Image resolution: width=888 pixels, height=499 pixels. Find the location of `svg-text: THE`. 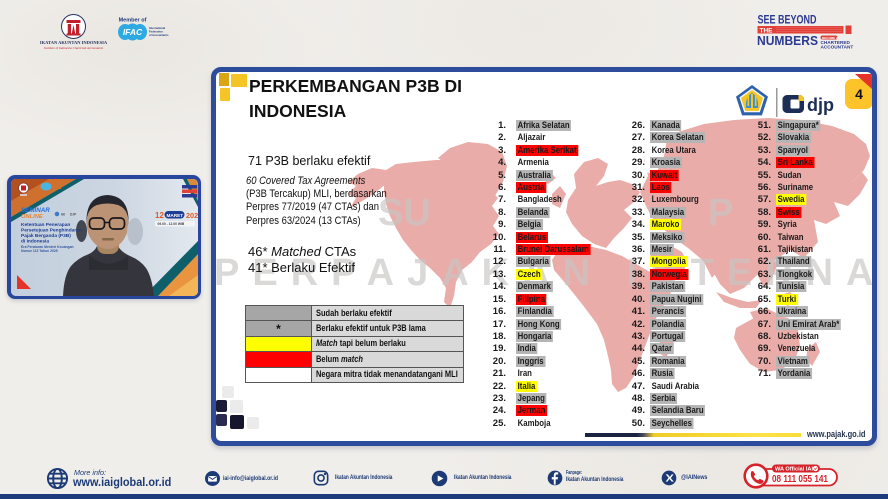

svg-text: THE is located at coordinates (767, 30).